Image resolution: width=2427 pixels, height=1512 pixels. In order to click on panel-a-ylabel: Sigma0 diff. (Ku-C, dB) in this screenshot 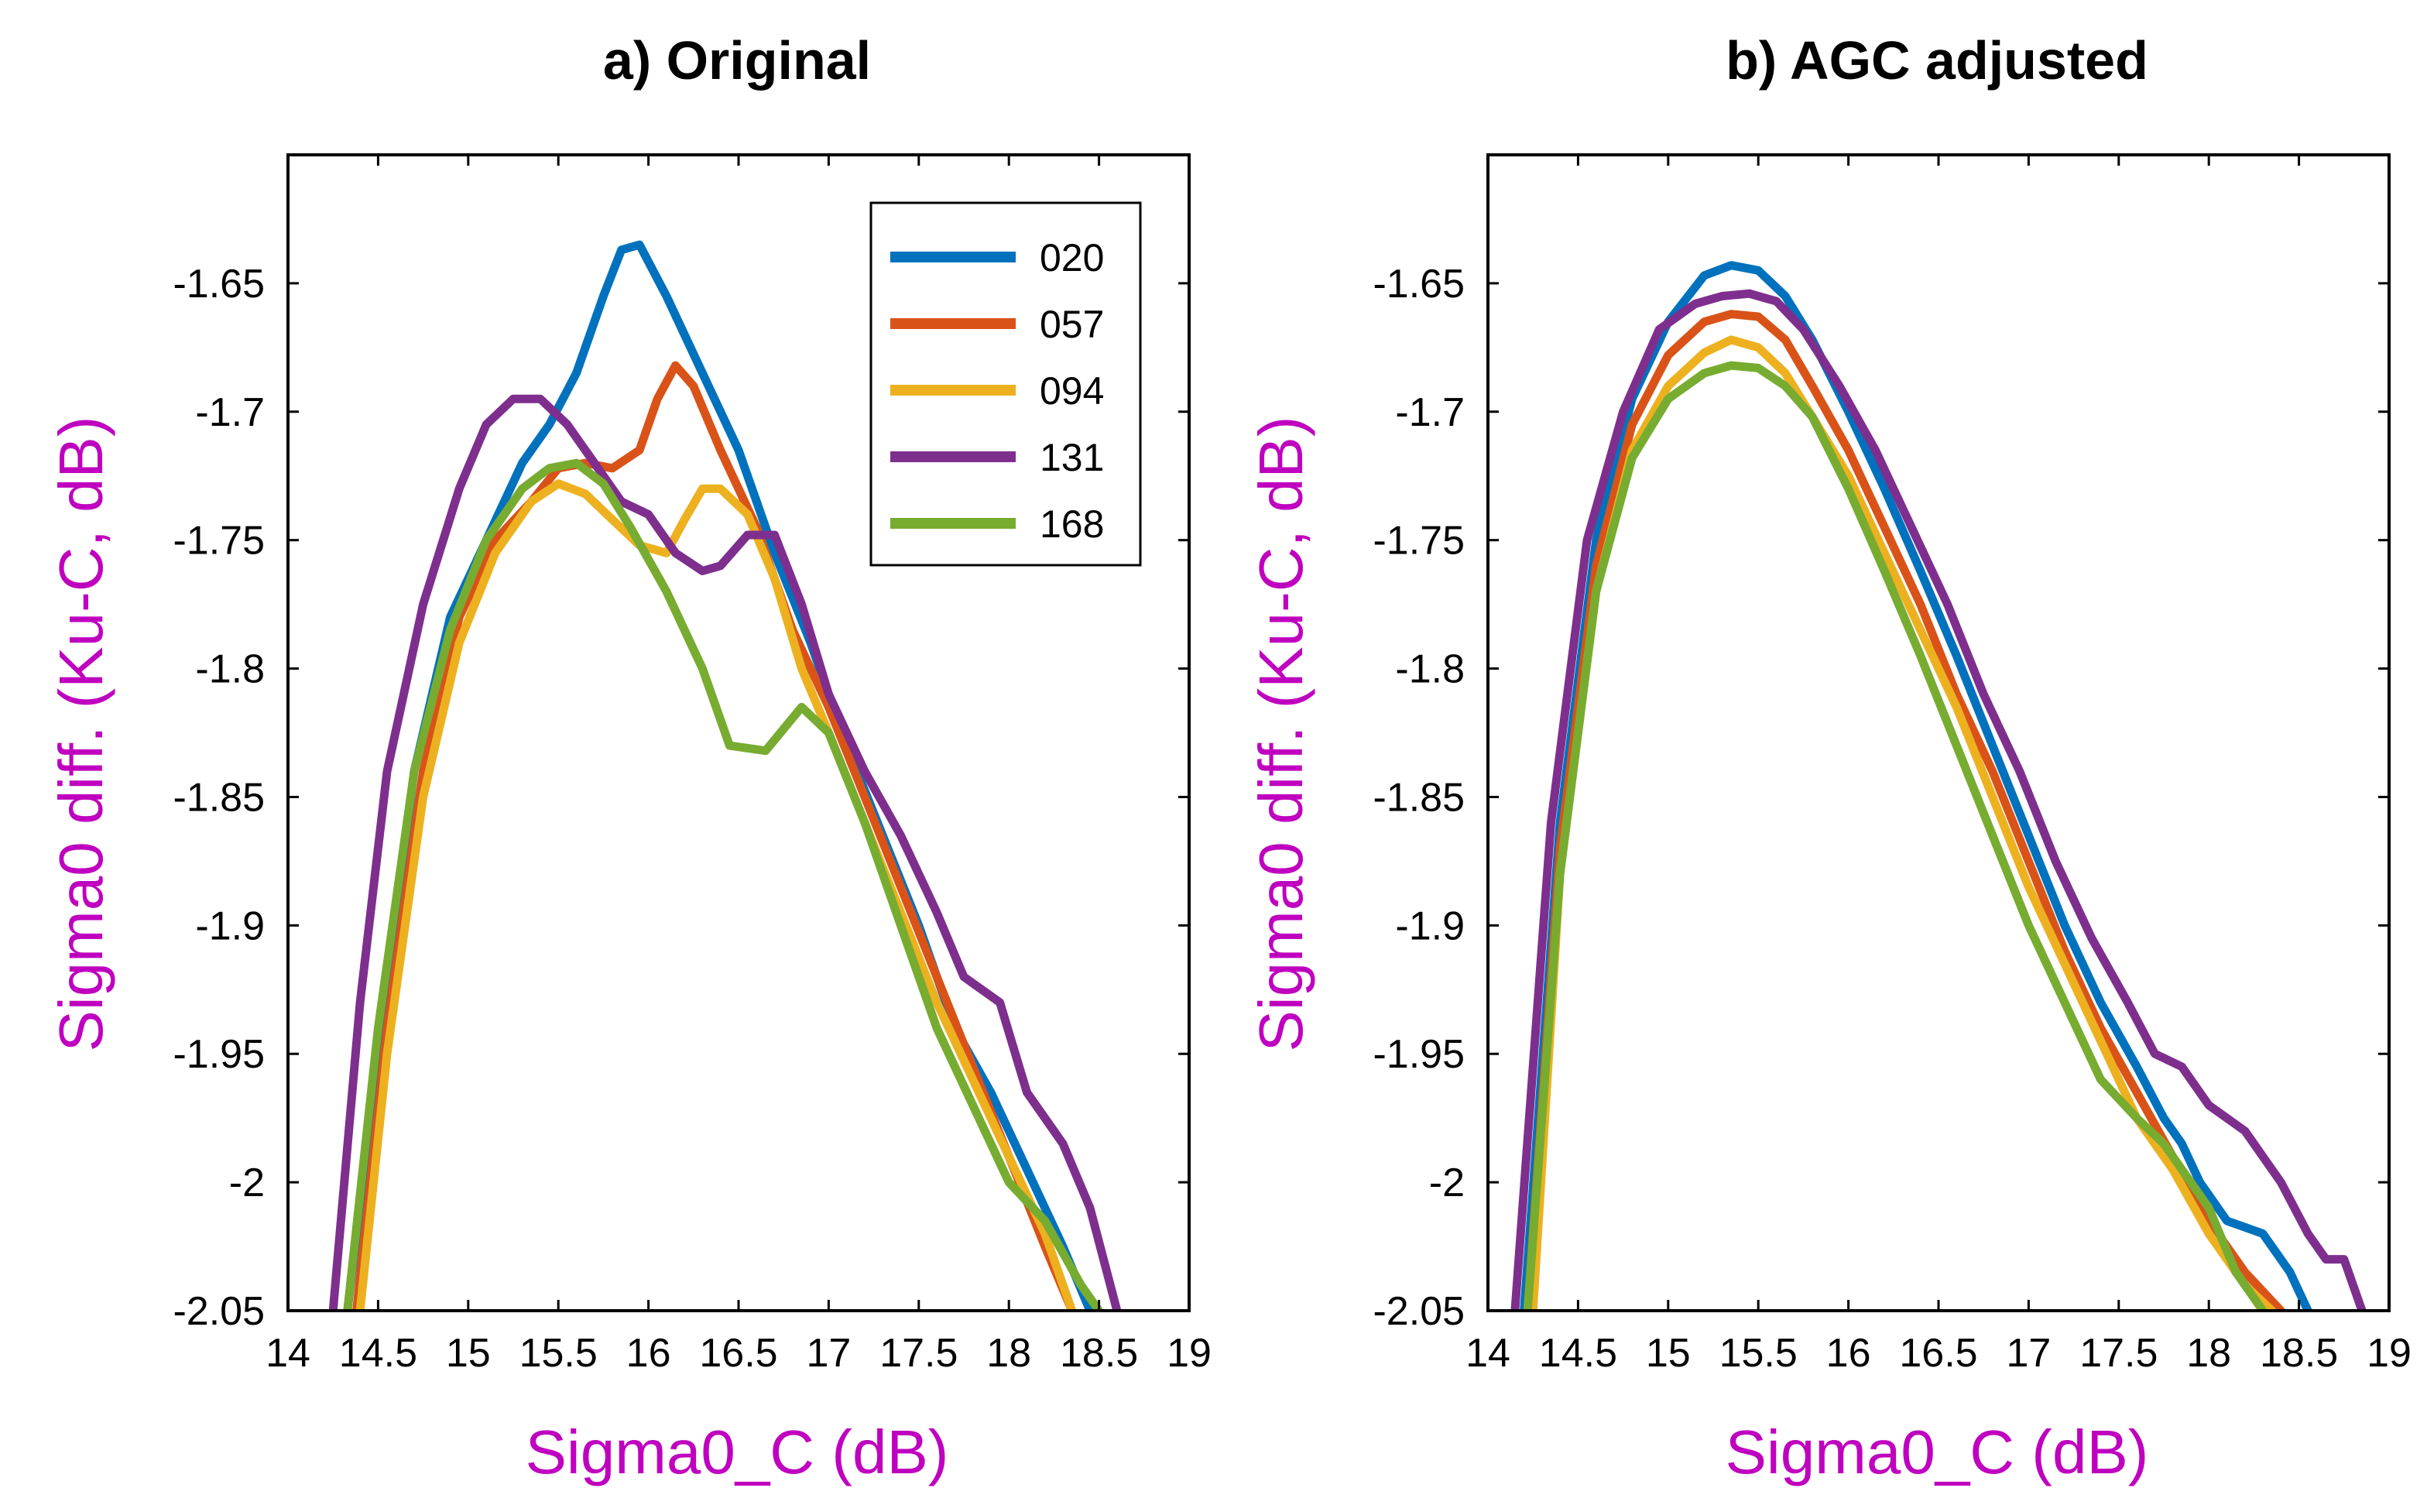, I will do `click(80, 733)`.